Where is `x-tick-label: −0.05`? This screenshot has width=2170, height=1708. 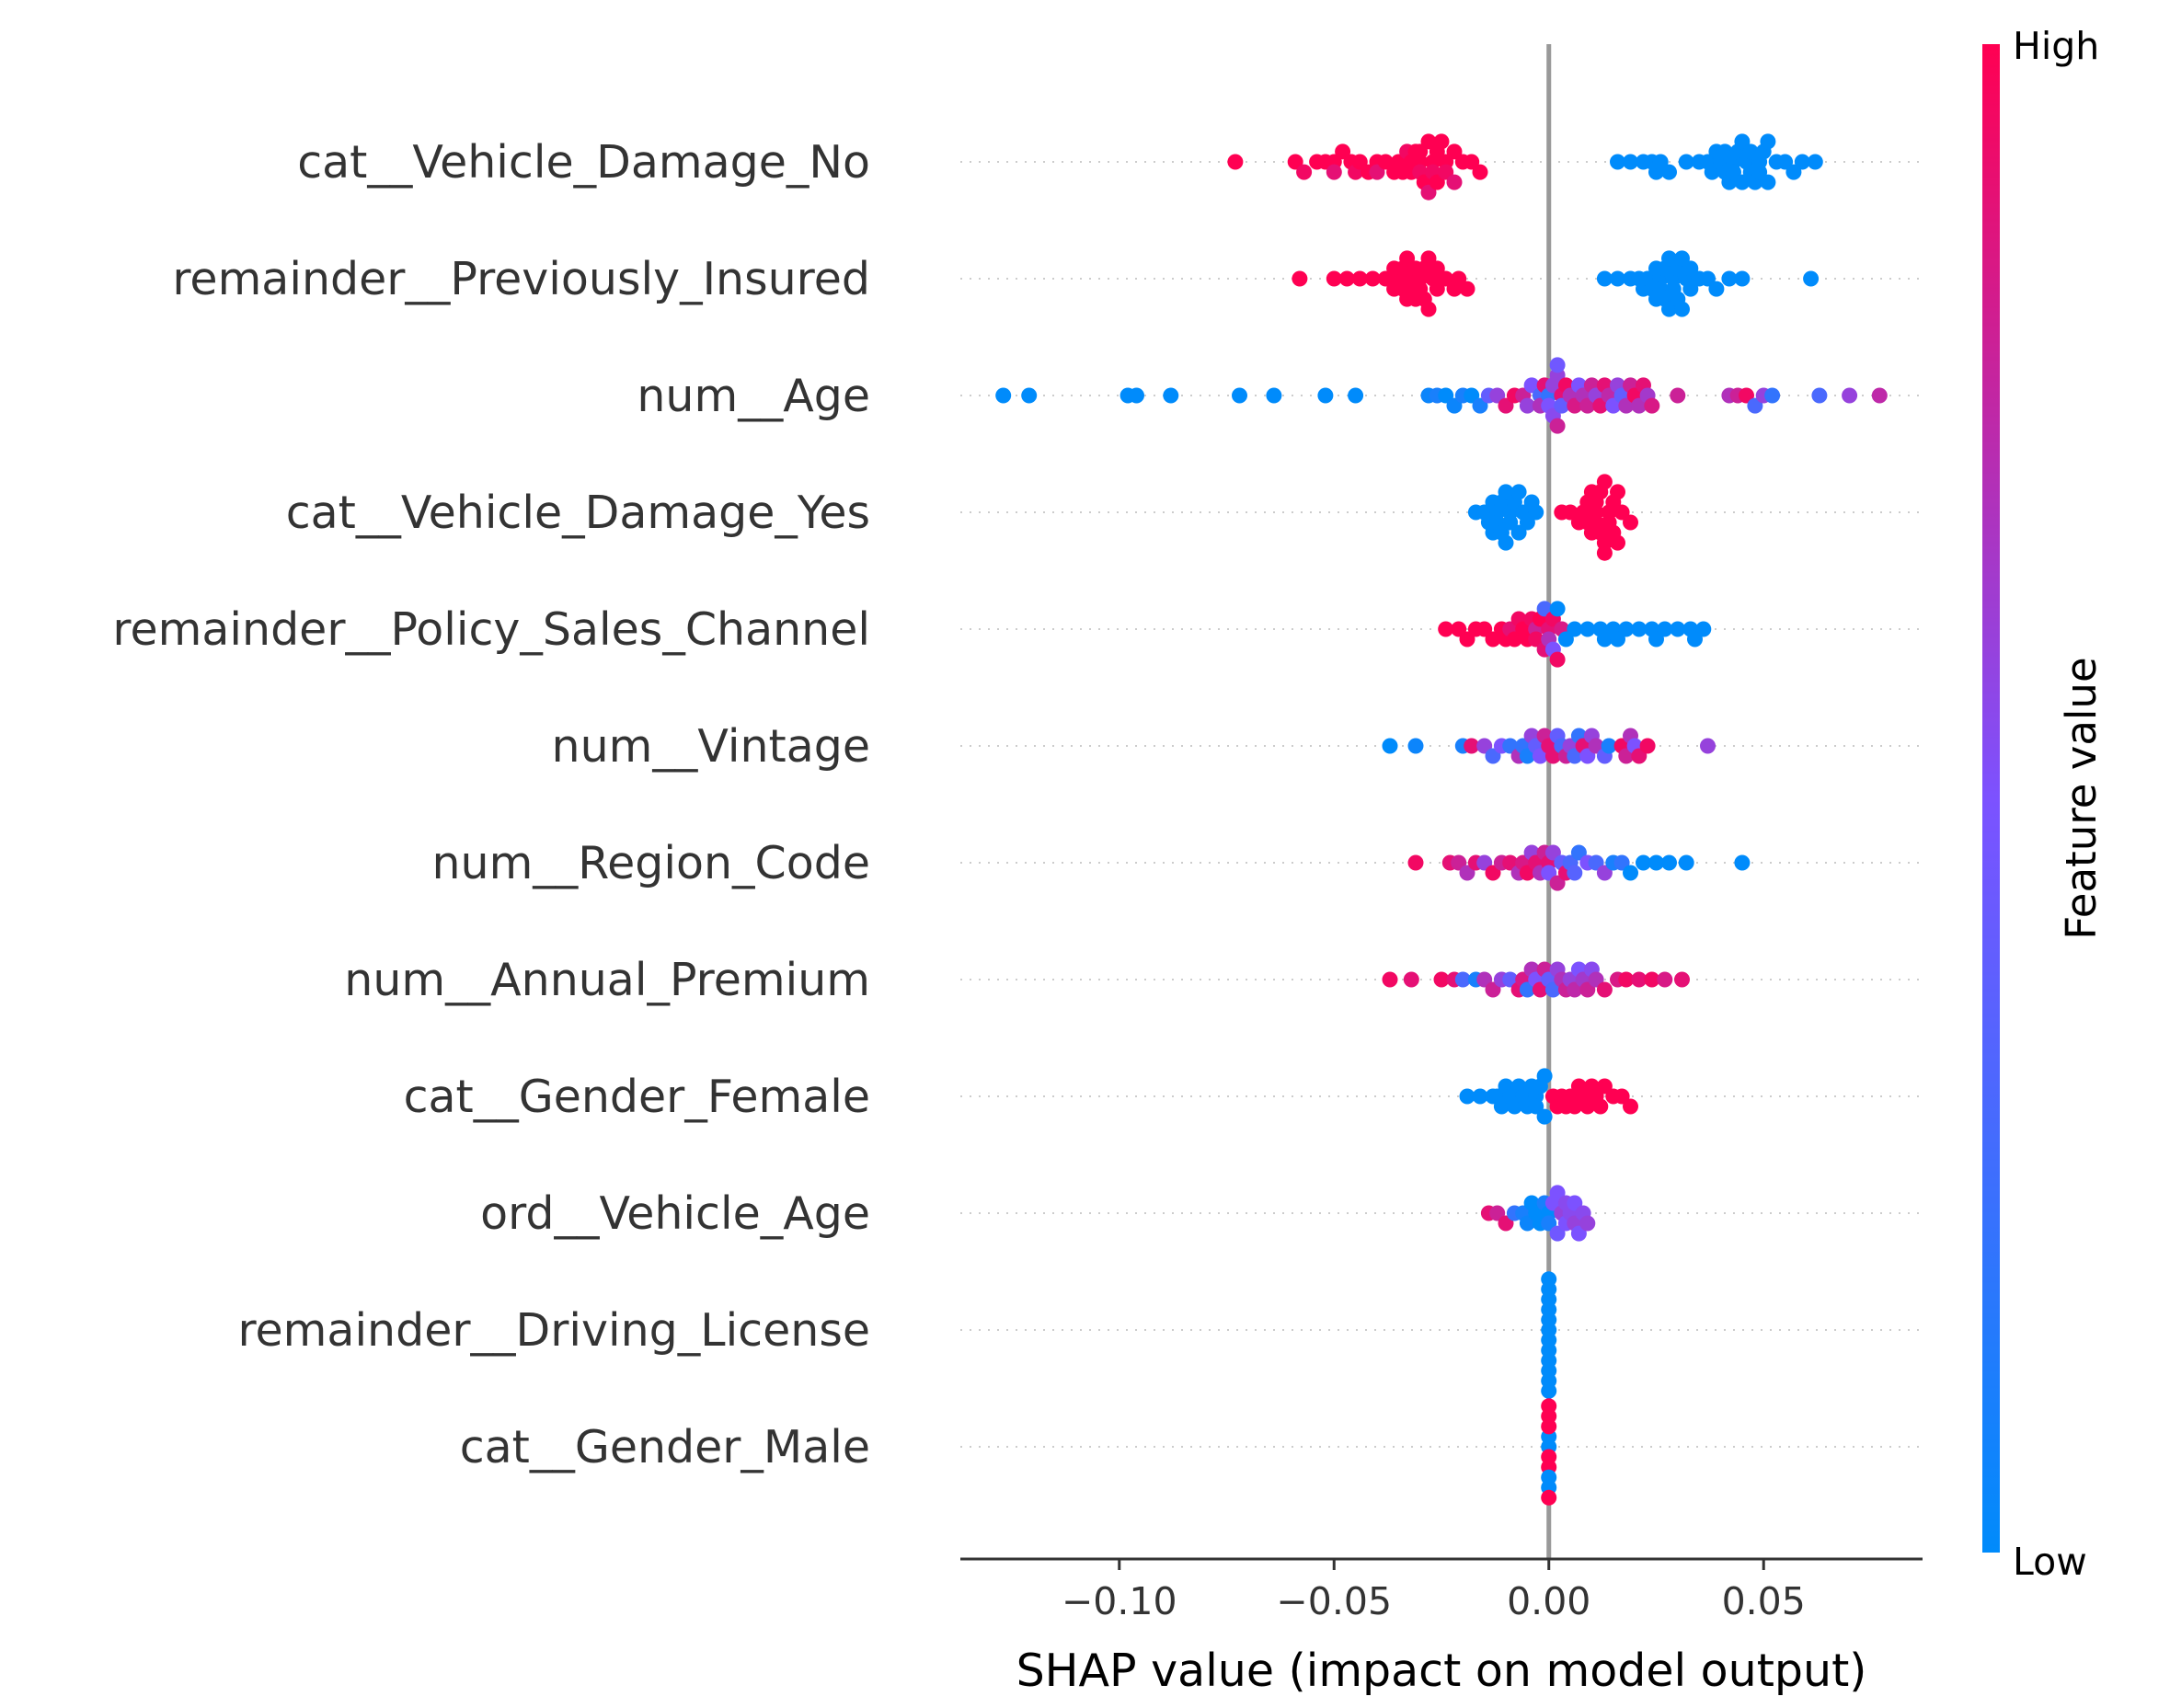
x-tick-label: −0.05 is located at coordinates (1334, 1601).